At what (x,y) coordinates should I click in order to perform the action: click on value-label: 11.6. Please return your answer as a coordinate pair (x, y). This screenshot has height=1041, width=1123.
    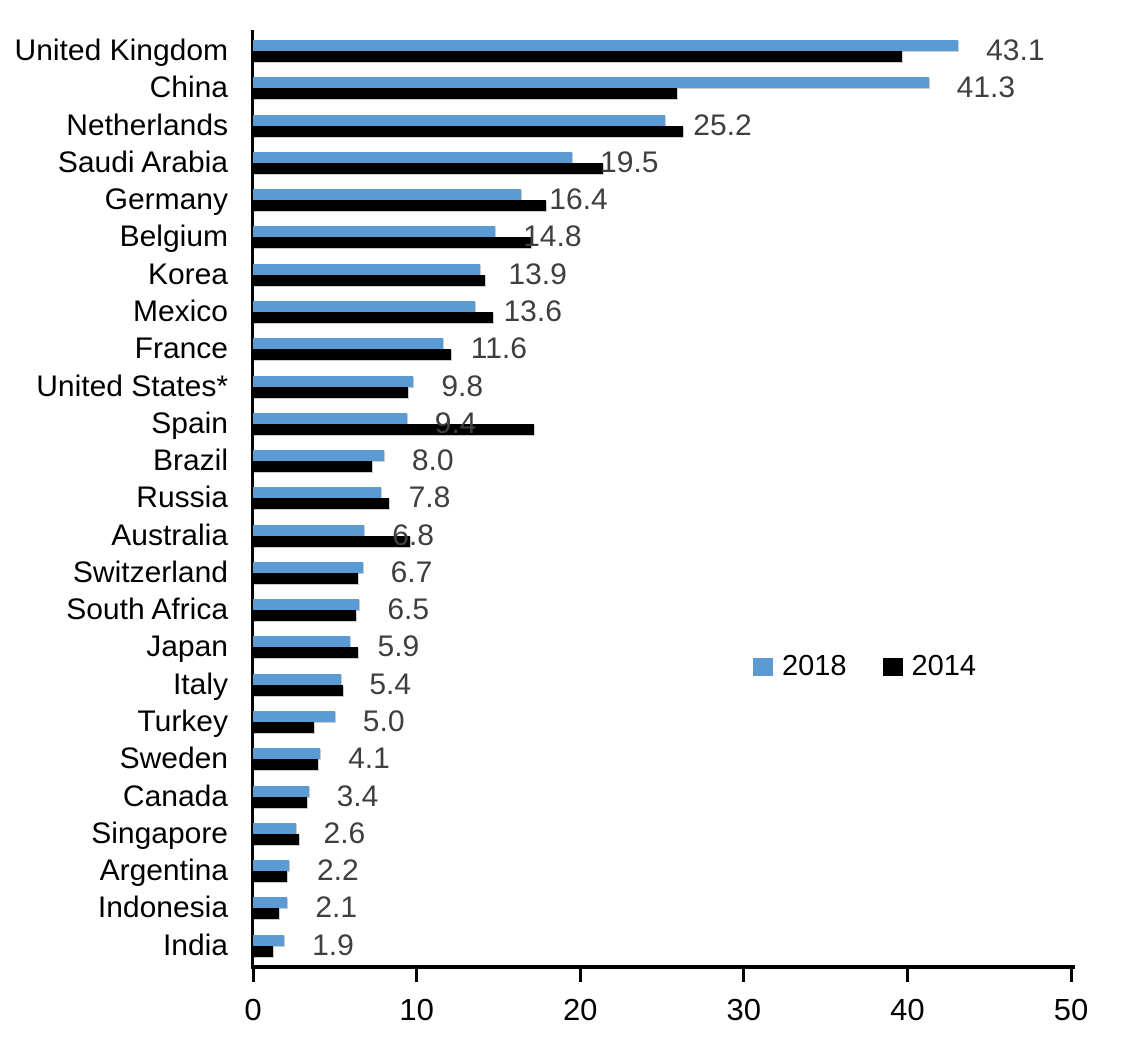
    Looking at the image, I should click on (498, 349).